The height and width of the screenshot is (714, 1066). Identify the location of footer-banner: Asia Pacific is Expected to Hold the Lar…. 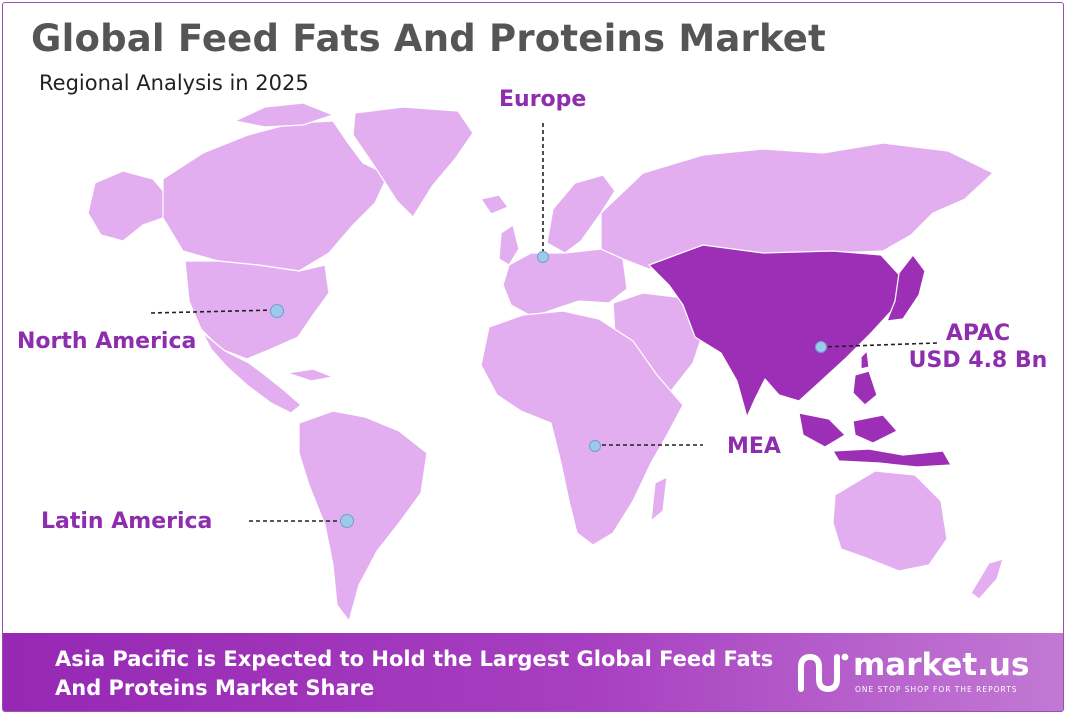
(533, 672).